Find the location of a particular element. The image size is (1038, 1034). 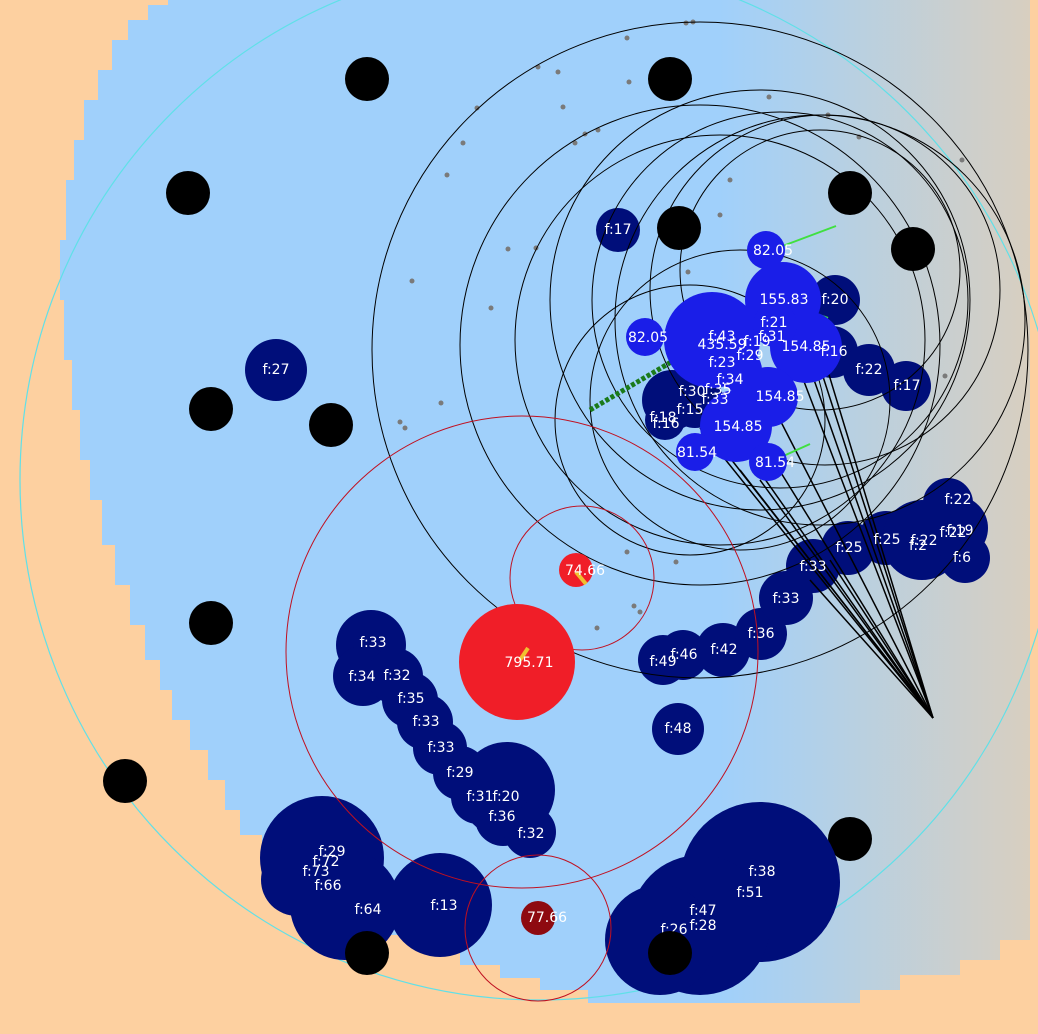

enemy-cell-large is located at coordinates (517, 662).